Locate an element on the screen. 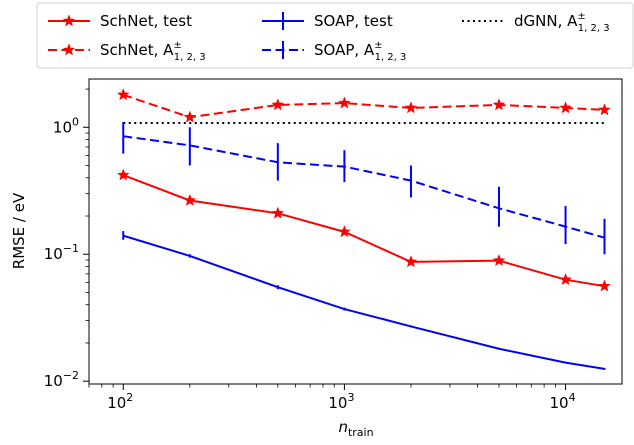  y-tick-label: 10⁻¹ is located at coordinates (61, 252).